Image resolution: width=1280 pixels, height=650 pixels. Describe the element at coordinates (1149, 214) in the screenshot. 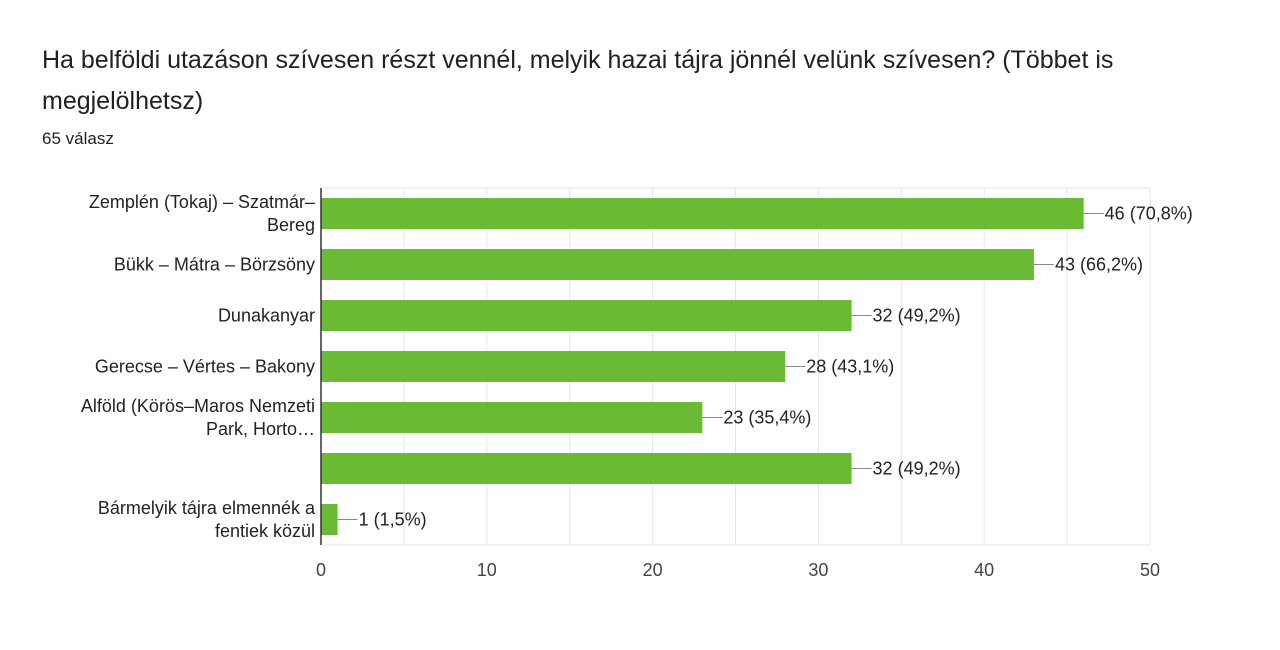

I see `data-label: 46 (70,8%)` at that location.